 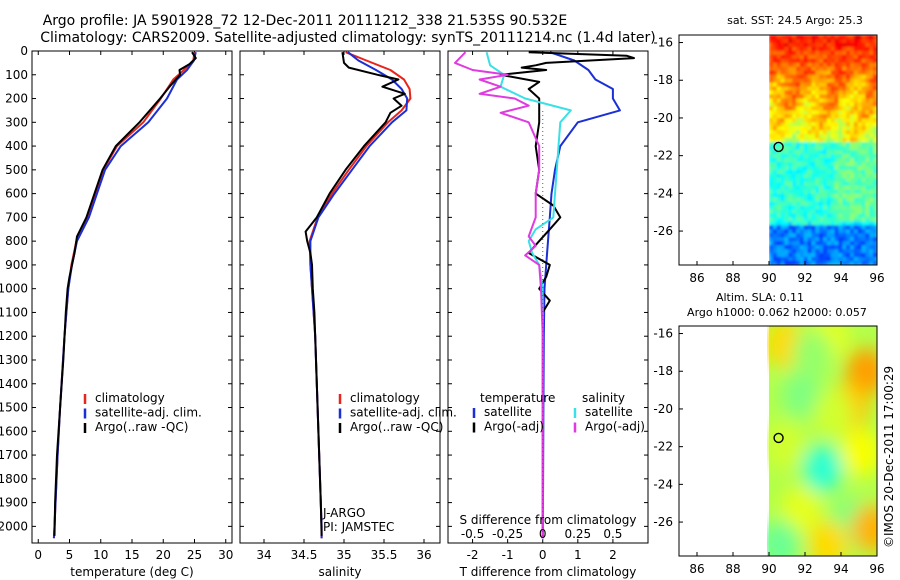 What do you see at coordinates (777, 312) in the screenshot?
I see `sla-map-subtitle: Argo h1000: 0.062 h2000: 0.057` at bounding box center [777, 312].